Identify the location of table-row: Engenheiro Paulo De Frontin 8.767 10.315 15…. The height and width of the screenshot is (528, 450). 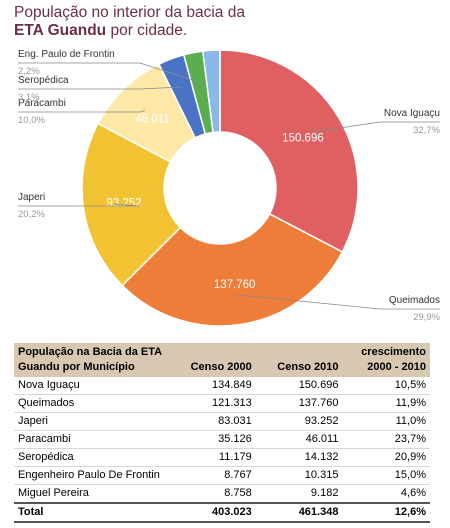
(222, 475).